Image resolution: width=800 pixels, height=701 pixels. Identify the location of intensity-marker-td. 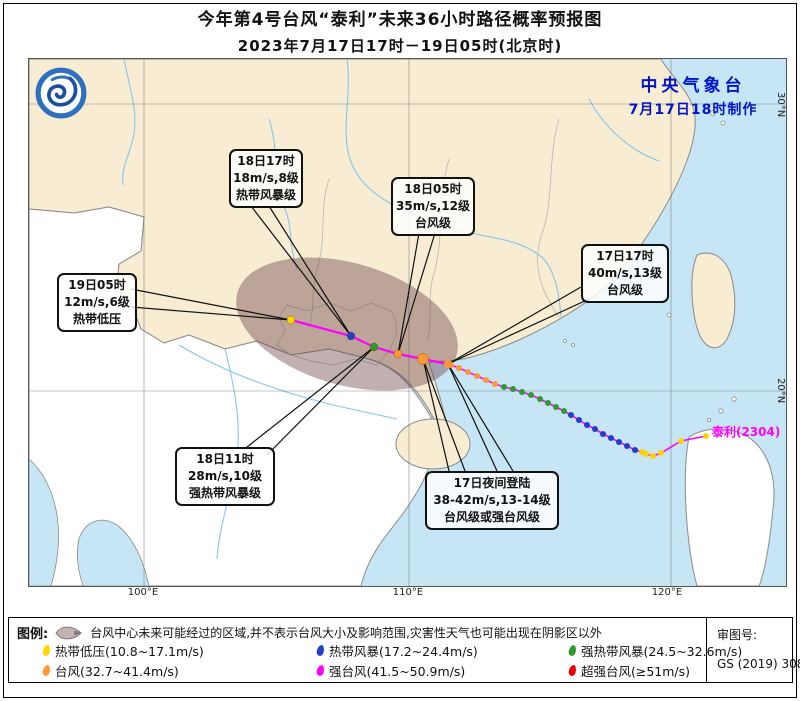
(46, 650).